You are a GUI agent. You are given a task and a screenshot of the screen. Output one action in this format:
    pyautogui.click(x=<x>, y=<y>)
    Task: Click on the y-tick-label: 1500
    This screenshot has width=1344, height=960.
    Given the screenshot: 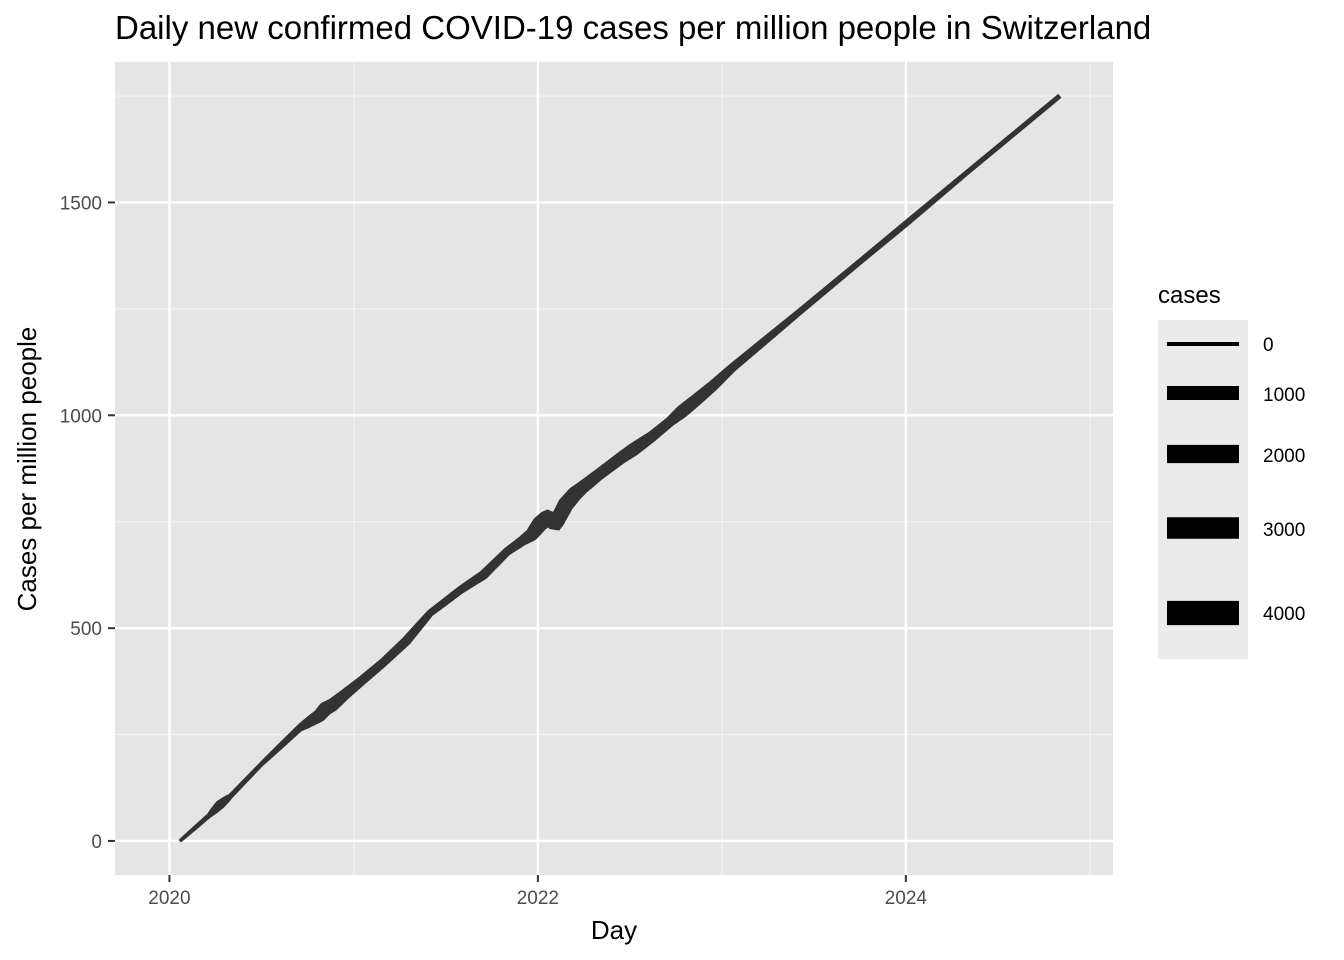 What is the action you would take?
    pyautogui.click(x=81, y=203)
    